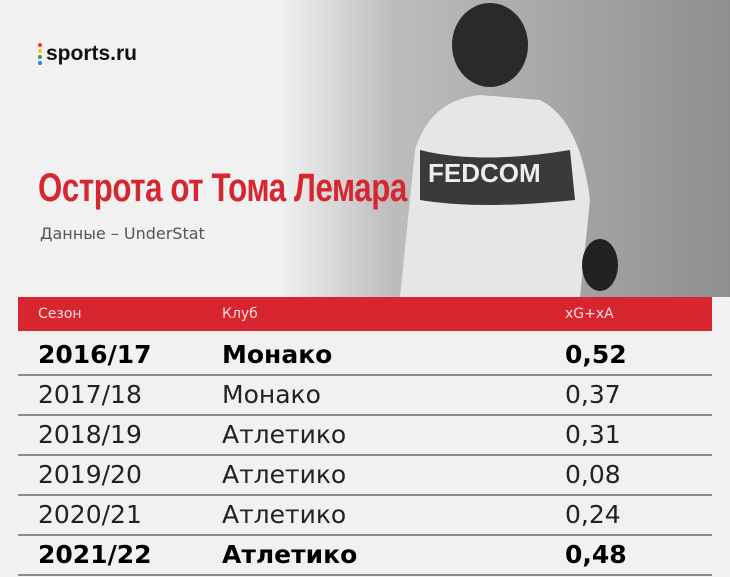 The height and width of the screenshot is (577, 730). Describe the element at coordinates (122, 233) in the screenshot. I see `subtitle: Данные – UnderStat` at that location.